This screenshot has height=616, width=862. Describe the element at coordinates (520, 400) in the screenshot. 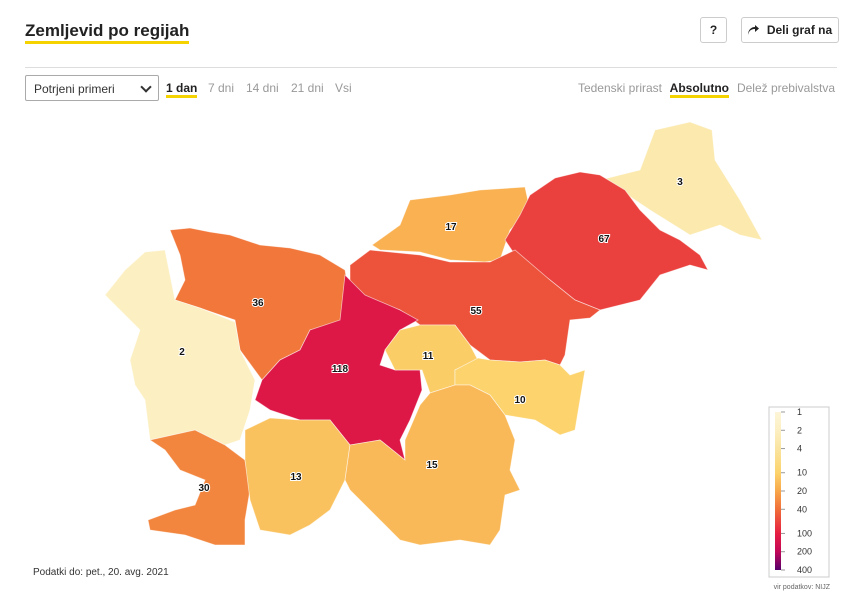

I see `region-label: 10` at that location.